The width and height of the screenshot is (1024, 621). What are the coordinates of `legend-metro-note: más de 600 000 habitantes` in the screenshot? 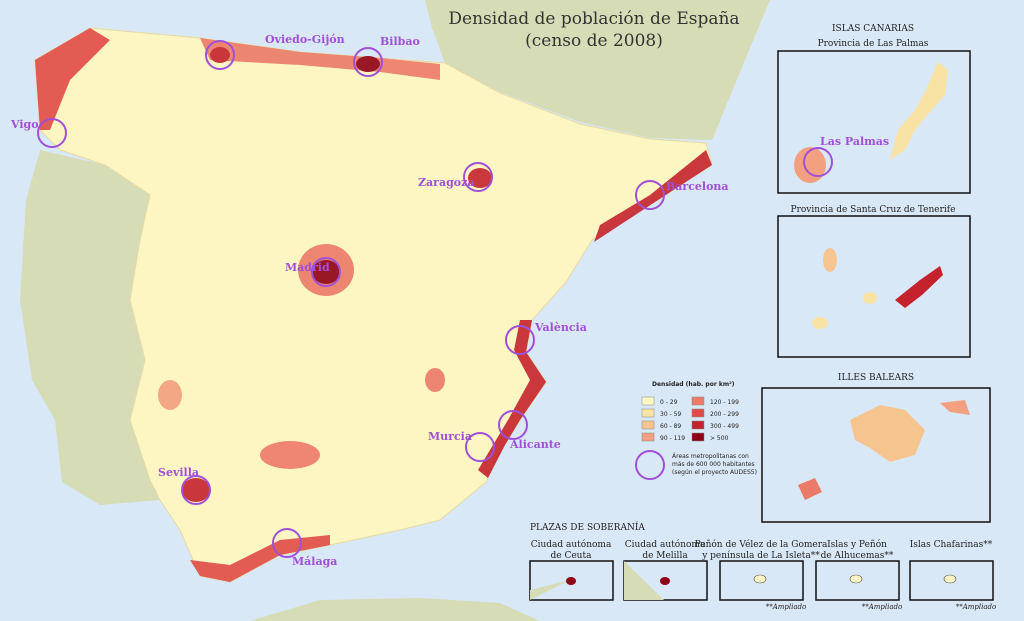 It's located at (713, 464).